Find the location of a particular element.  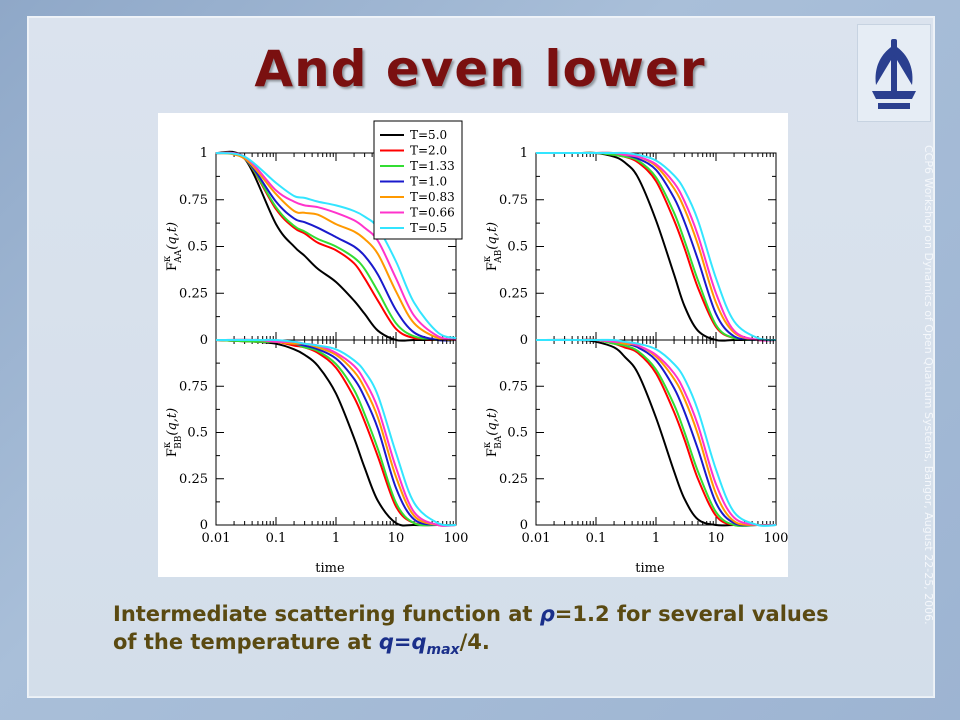

caption-q: q=q is located at coordinates (402, 642).